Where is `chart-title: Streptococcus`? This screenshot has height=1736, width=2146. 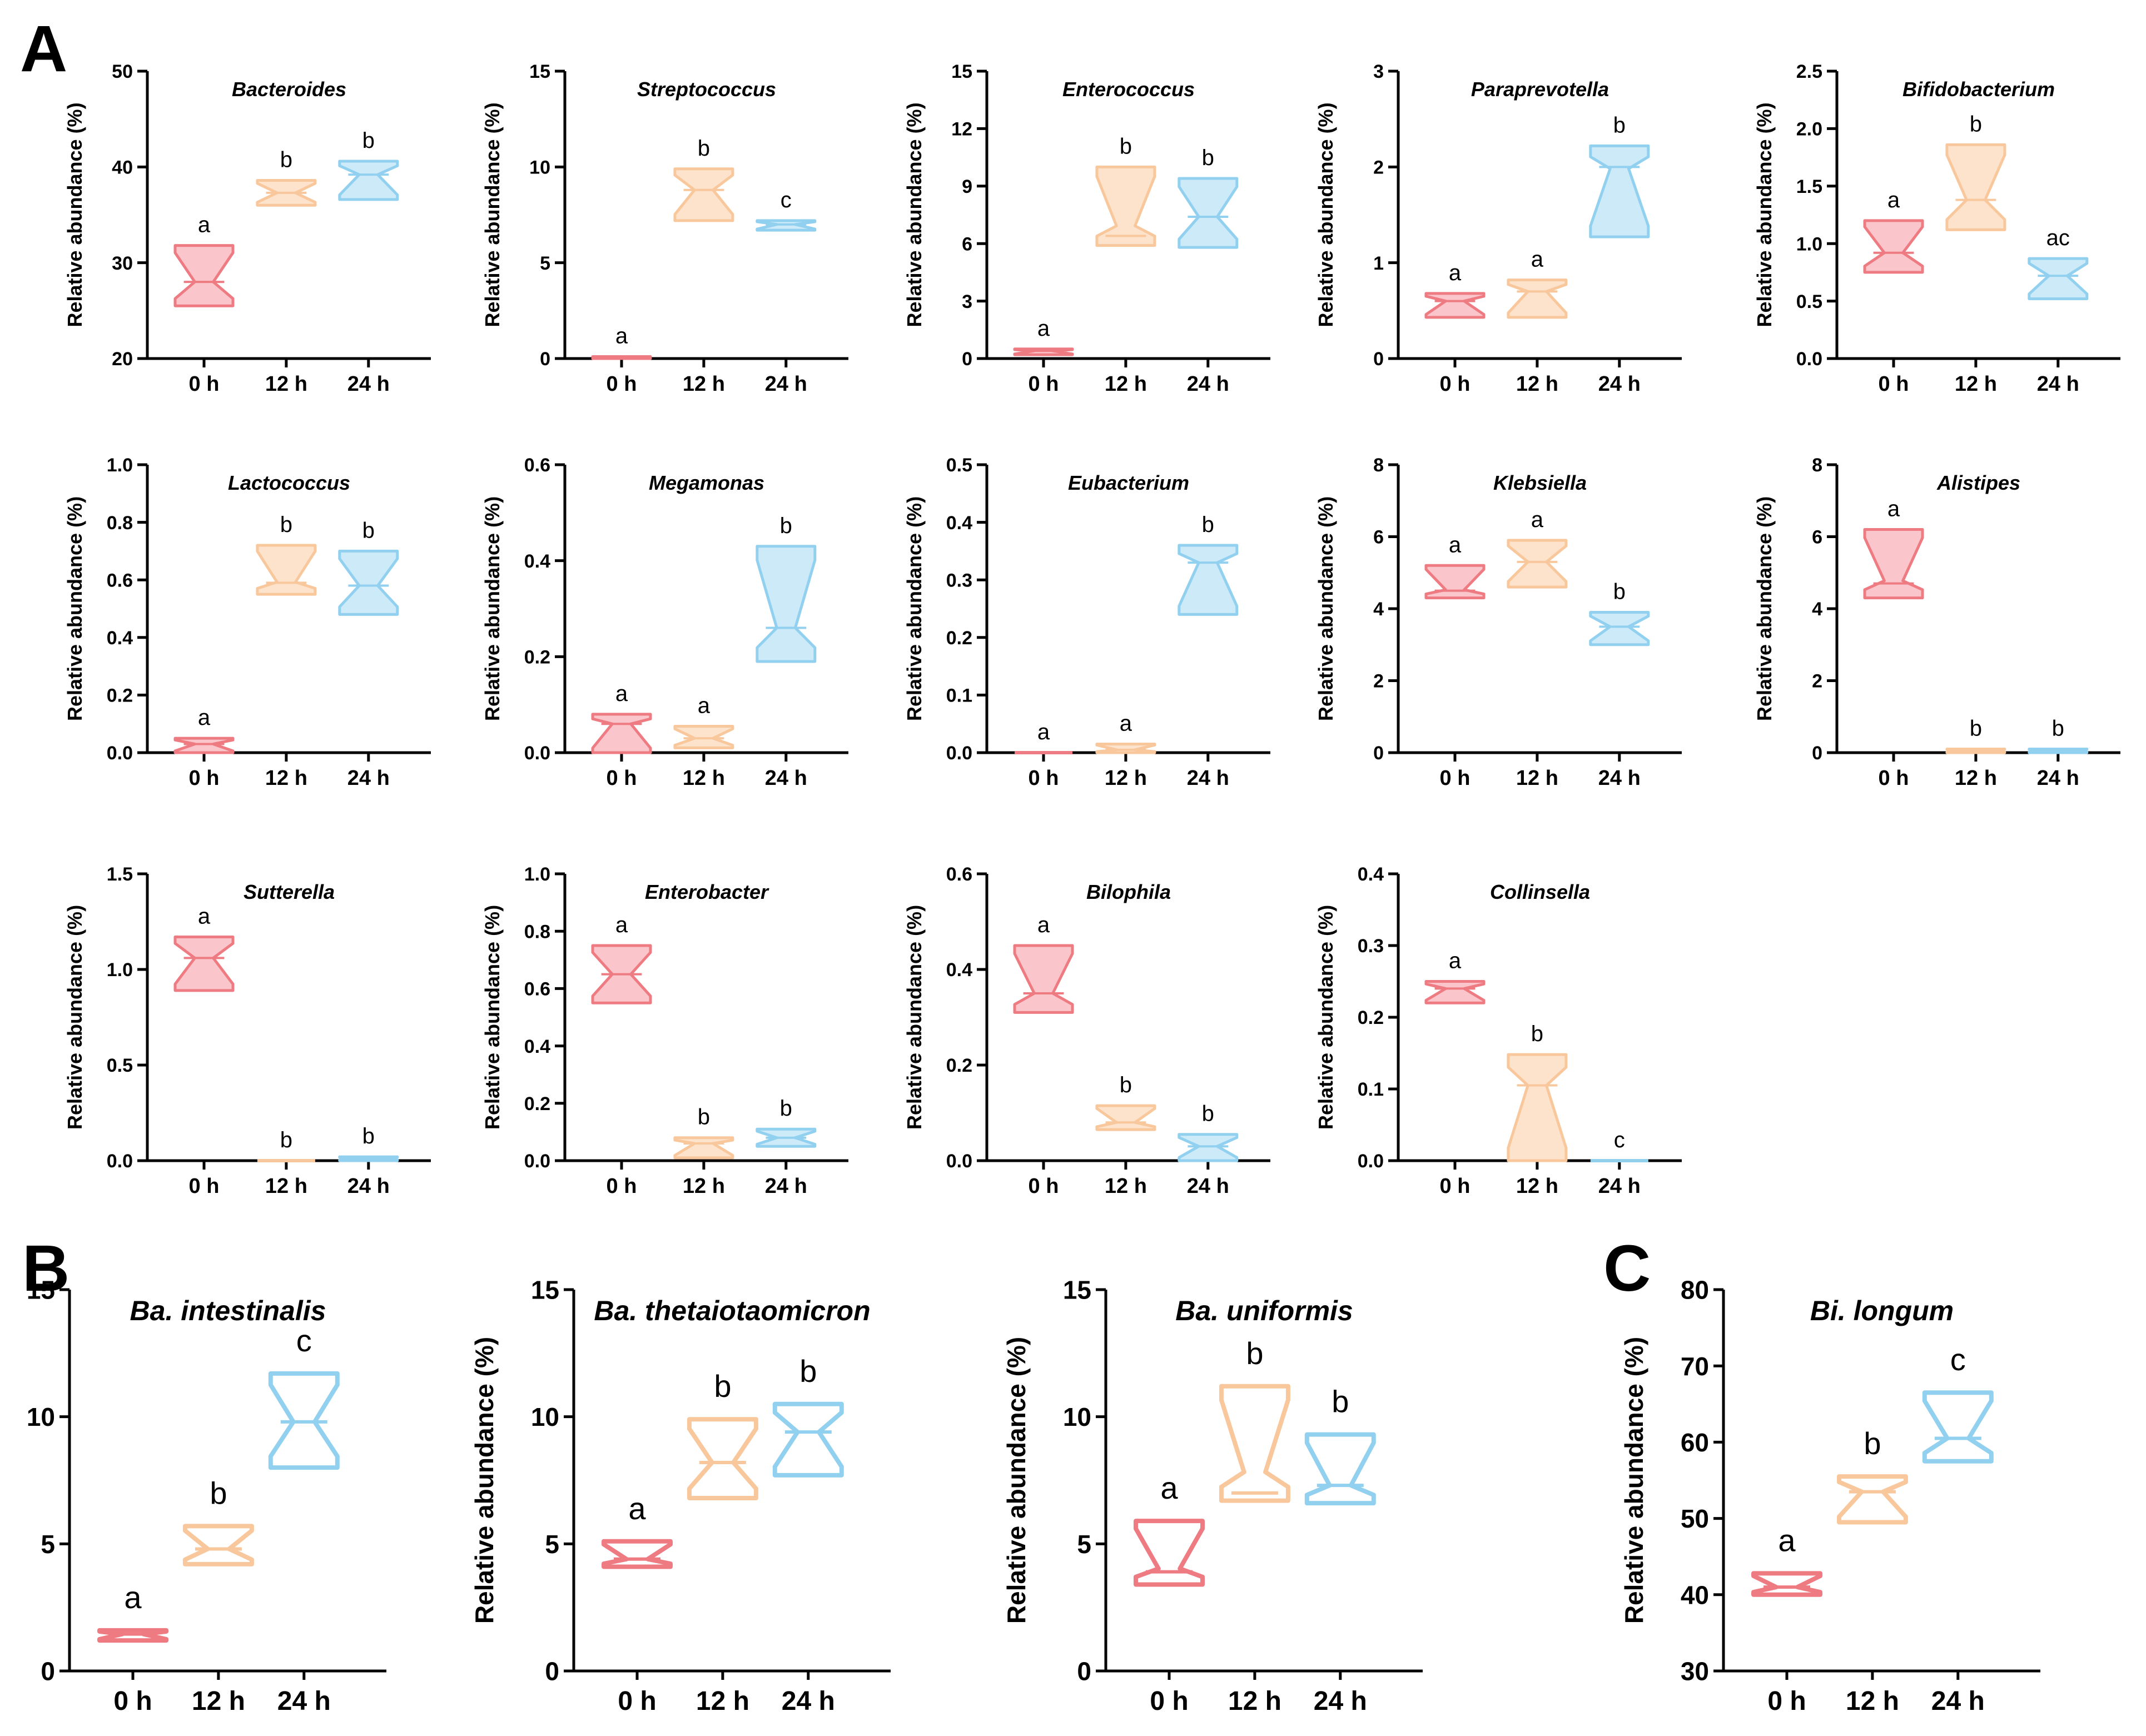 chart-title: Streptococcus is located at coordinates (707, 89).